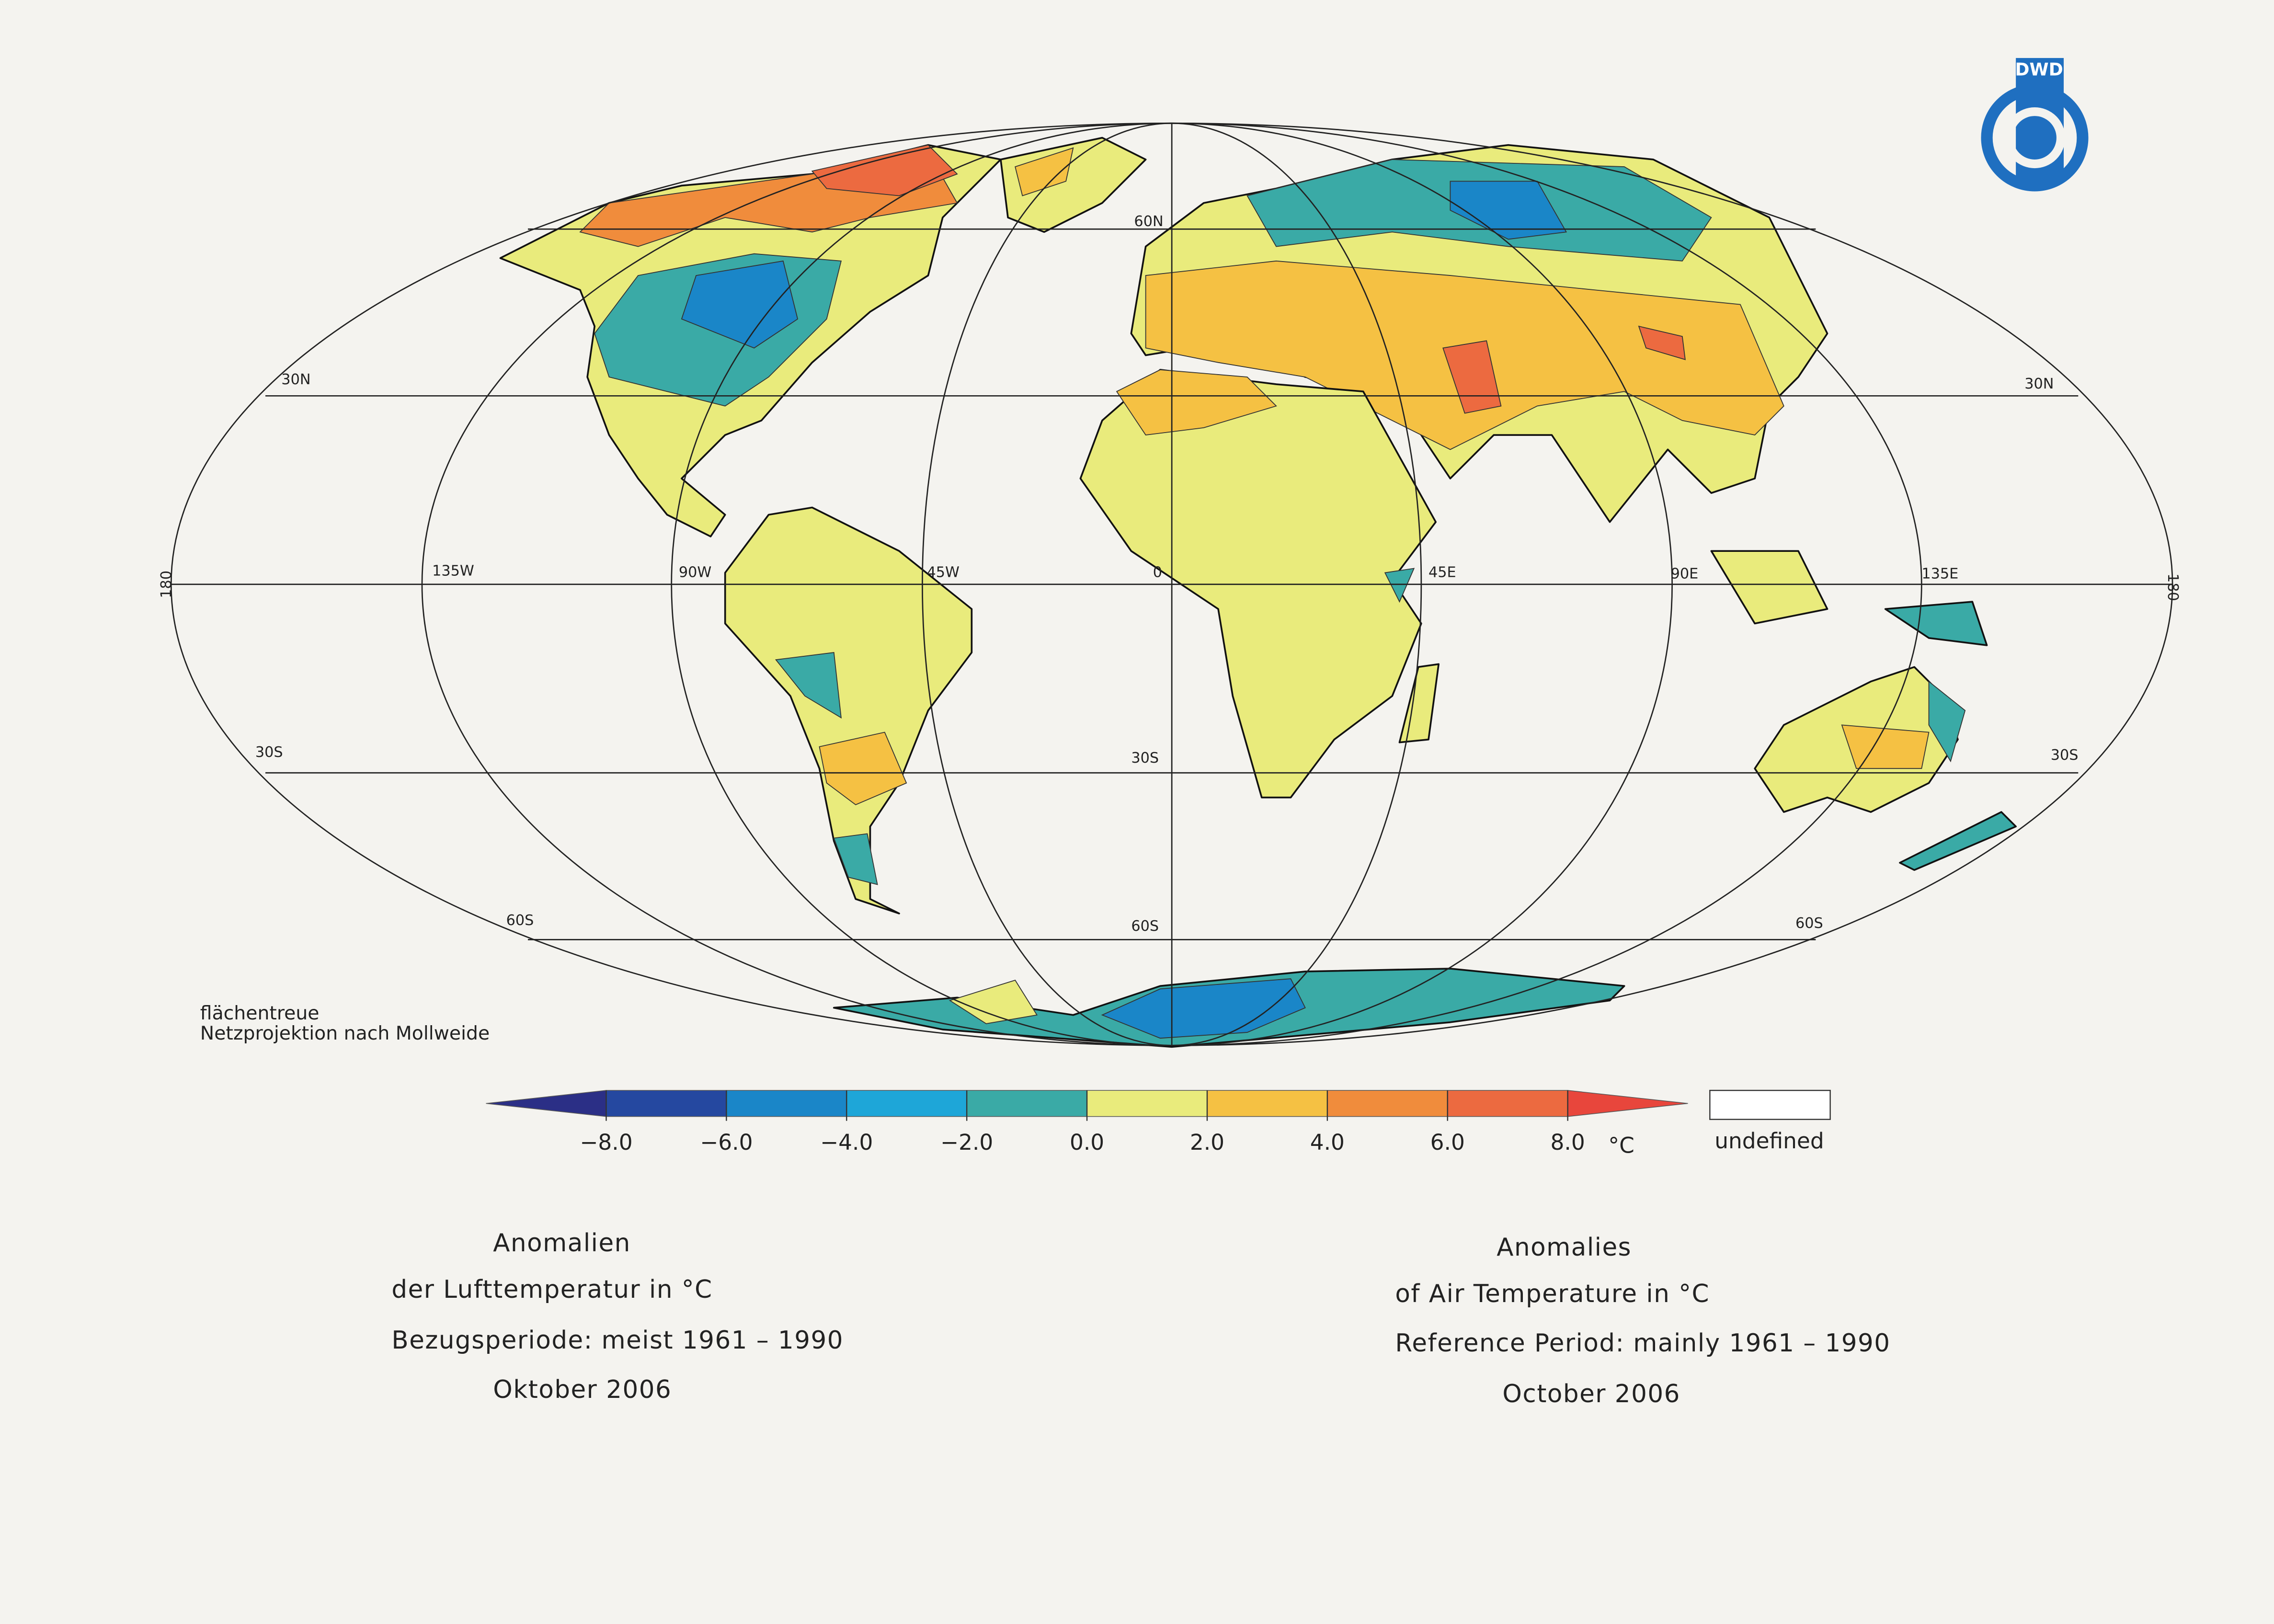 Image resolution: width=2274 pixels, height=1624 pixels. Describe the element at coordinates (1087, 1142) in the screenshot. I see `colorbar-label: 0.0` at that location.